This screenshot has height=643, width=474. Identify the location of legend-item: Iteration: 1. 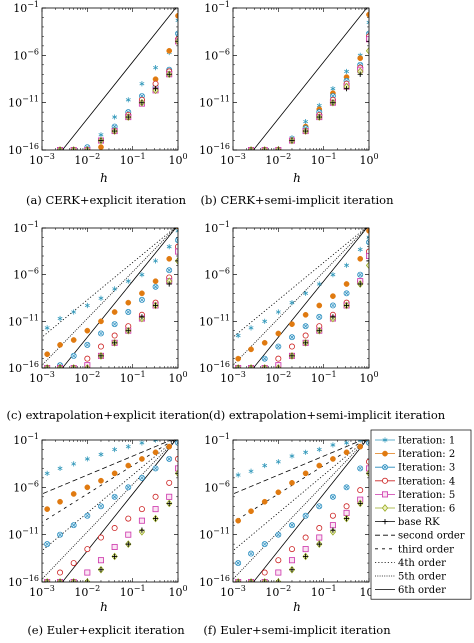
(415, 441).